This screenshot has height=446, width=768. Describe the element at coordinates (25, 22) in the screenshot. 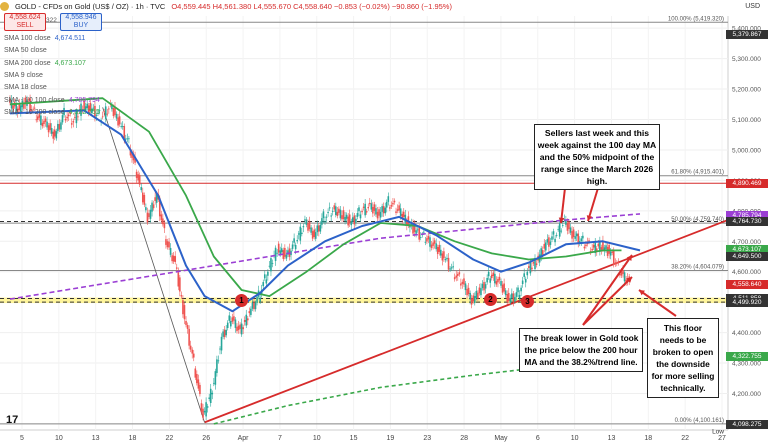

I see `sell-button: 4,558.624 SELL` at that location.